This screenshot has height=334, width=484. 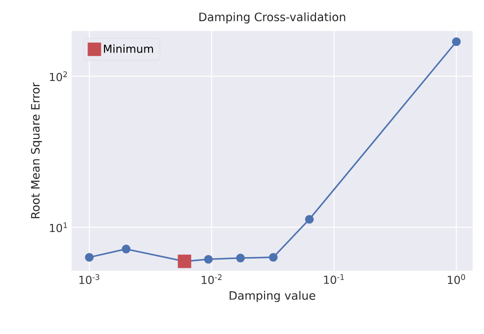 What do you see at coordinates (212, 279) in the screenshot?
I see `x-tick-label: 10$^{-2}$` at bounding box center [212, 279].